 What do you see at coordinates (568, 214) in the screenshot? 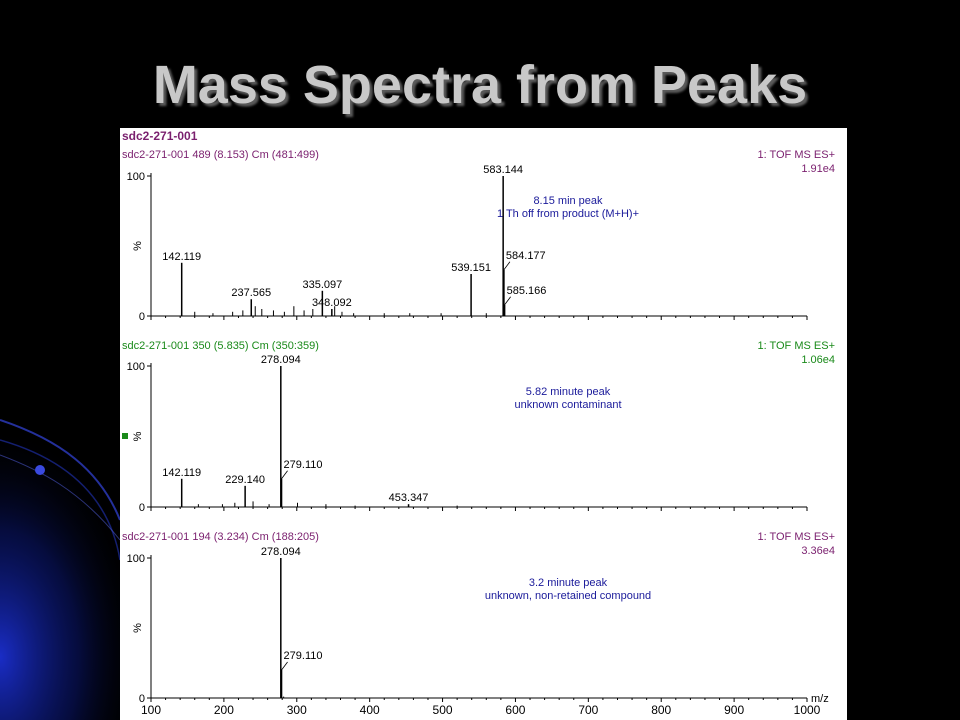
I see `annotation-text: 1 Th off from product (M+H)+` at bounding box center [568, 214].